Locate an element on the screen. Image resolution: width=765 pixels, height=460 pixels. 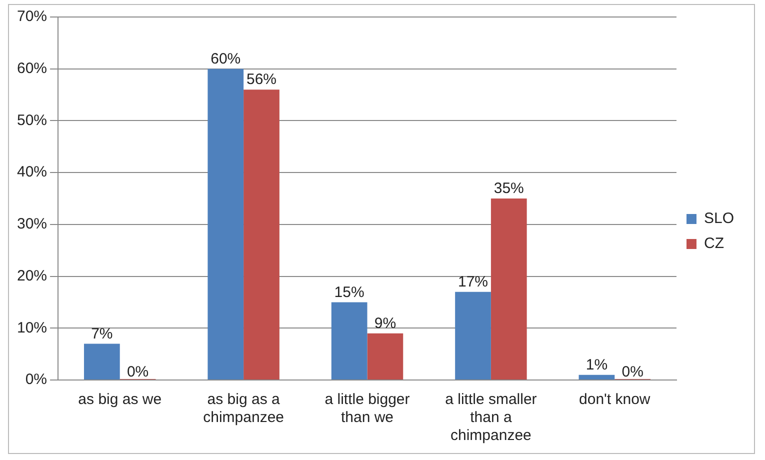
data-label: 9% is located at coordinates (385, 323).